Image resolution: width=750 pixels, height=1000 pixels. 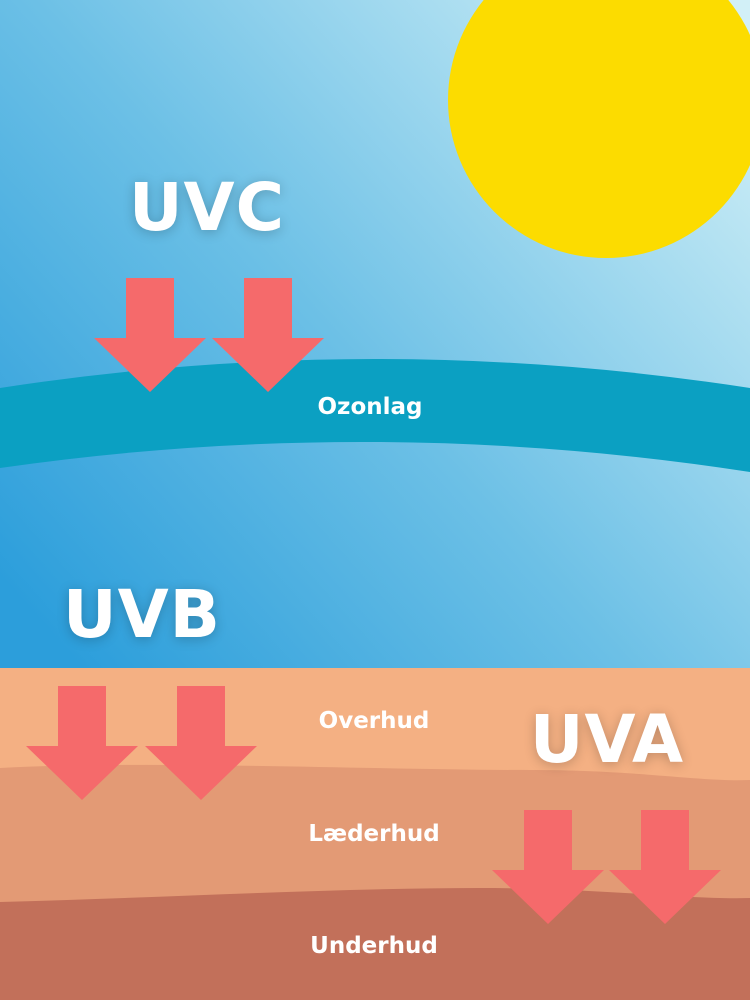 I want to click on subcutis-layer, so click(x=375, y=944).